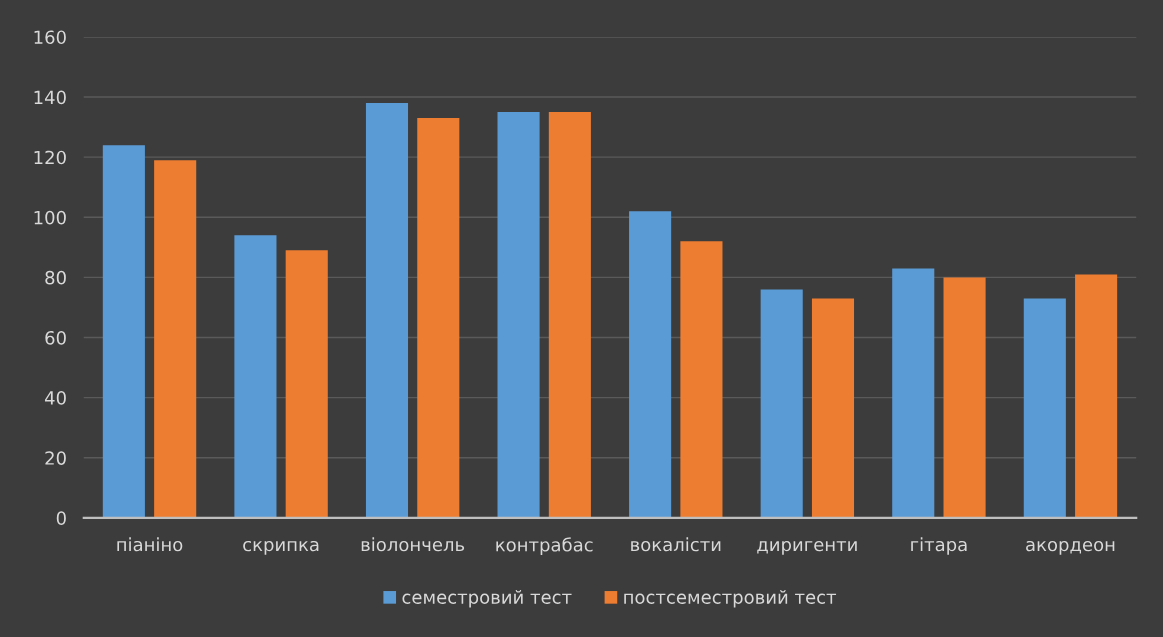  Describe the element at coordinates (55, 398) in the screenshot. I see `y-tick-label: 40` at that location.